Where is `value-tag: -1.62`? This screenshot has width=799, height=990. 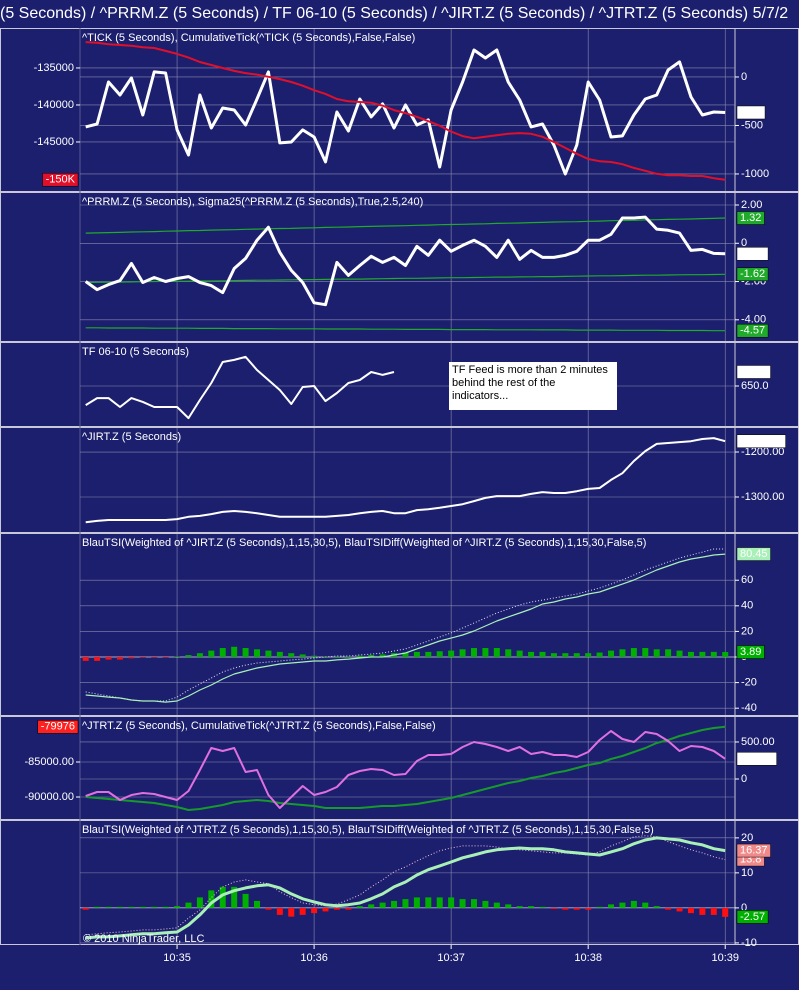 value-tag: -1.62 is located at coordinates (752, 274).